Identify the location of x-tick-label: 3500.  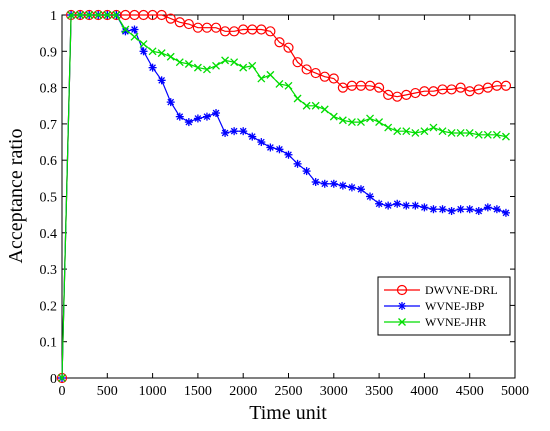
(379, 391).